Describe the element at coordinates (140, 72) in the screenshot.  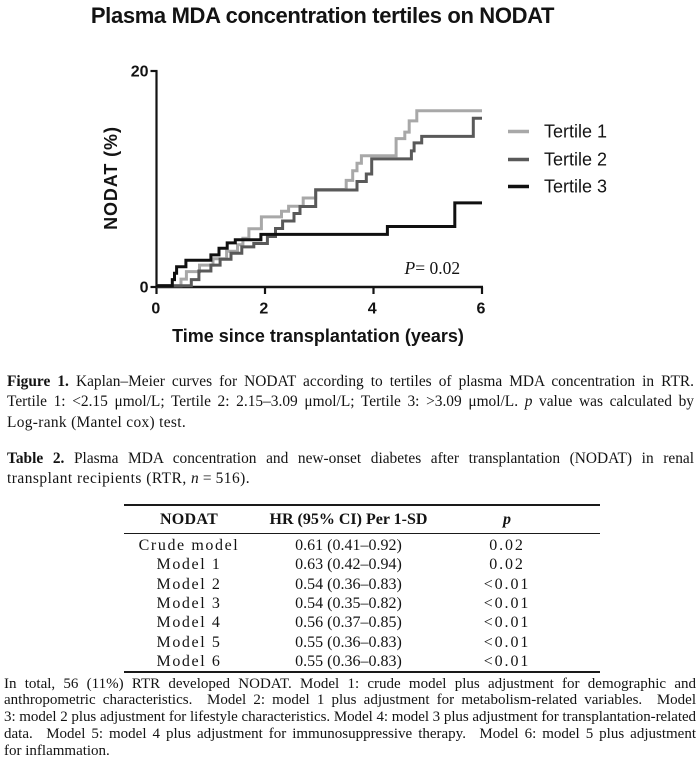
I see `svg-text: 20` at that location.